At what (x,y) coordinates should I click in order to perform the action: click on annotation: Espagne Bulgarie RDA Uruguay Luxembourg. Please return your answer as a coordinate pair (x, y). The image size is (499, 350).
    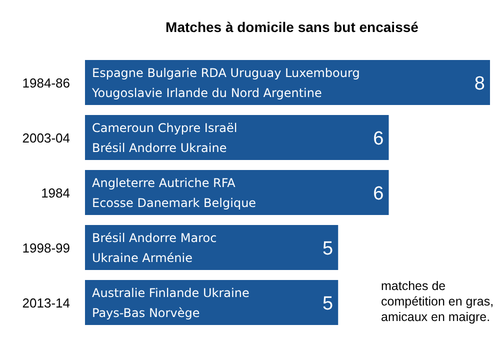
    Looking at the image, I should click on (226, 73).